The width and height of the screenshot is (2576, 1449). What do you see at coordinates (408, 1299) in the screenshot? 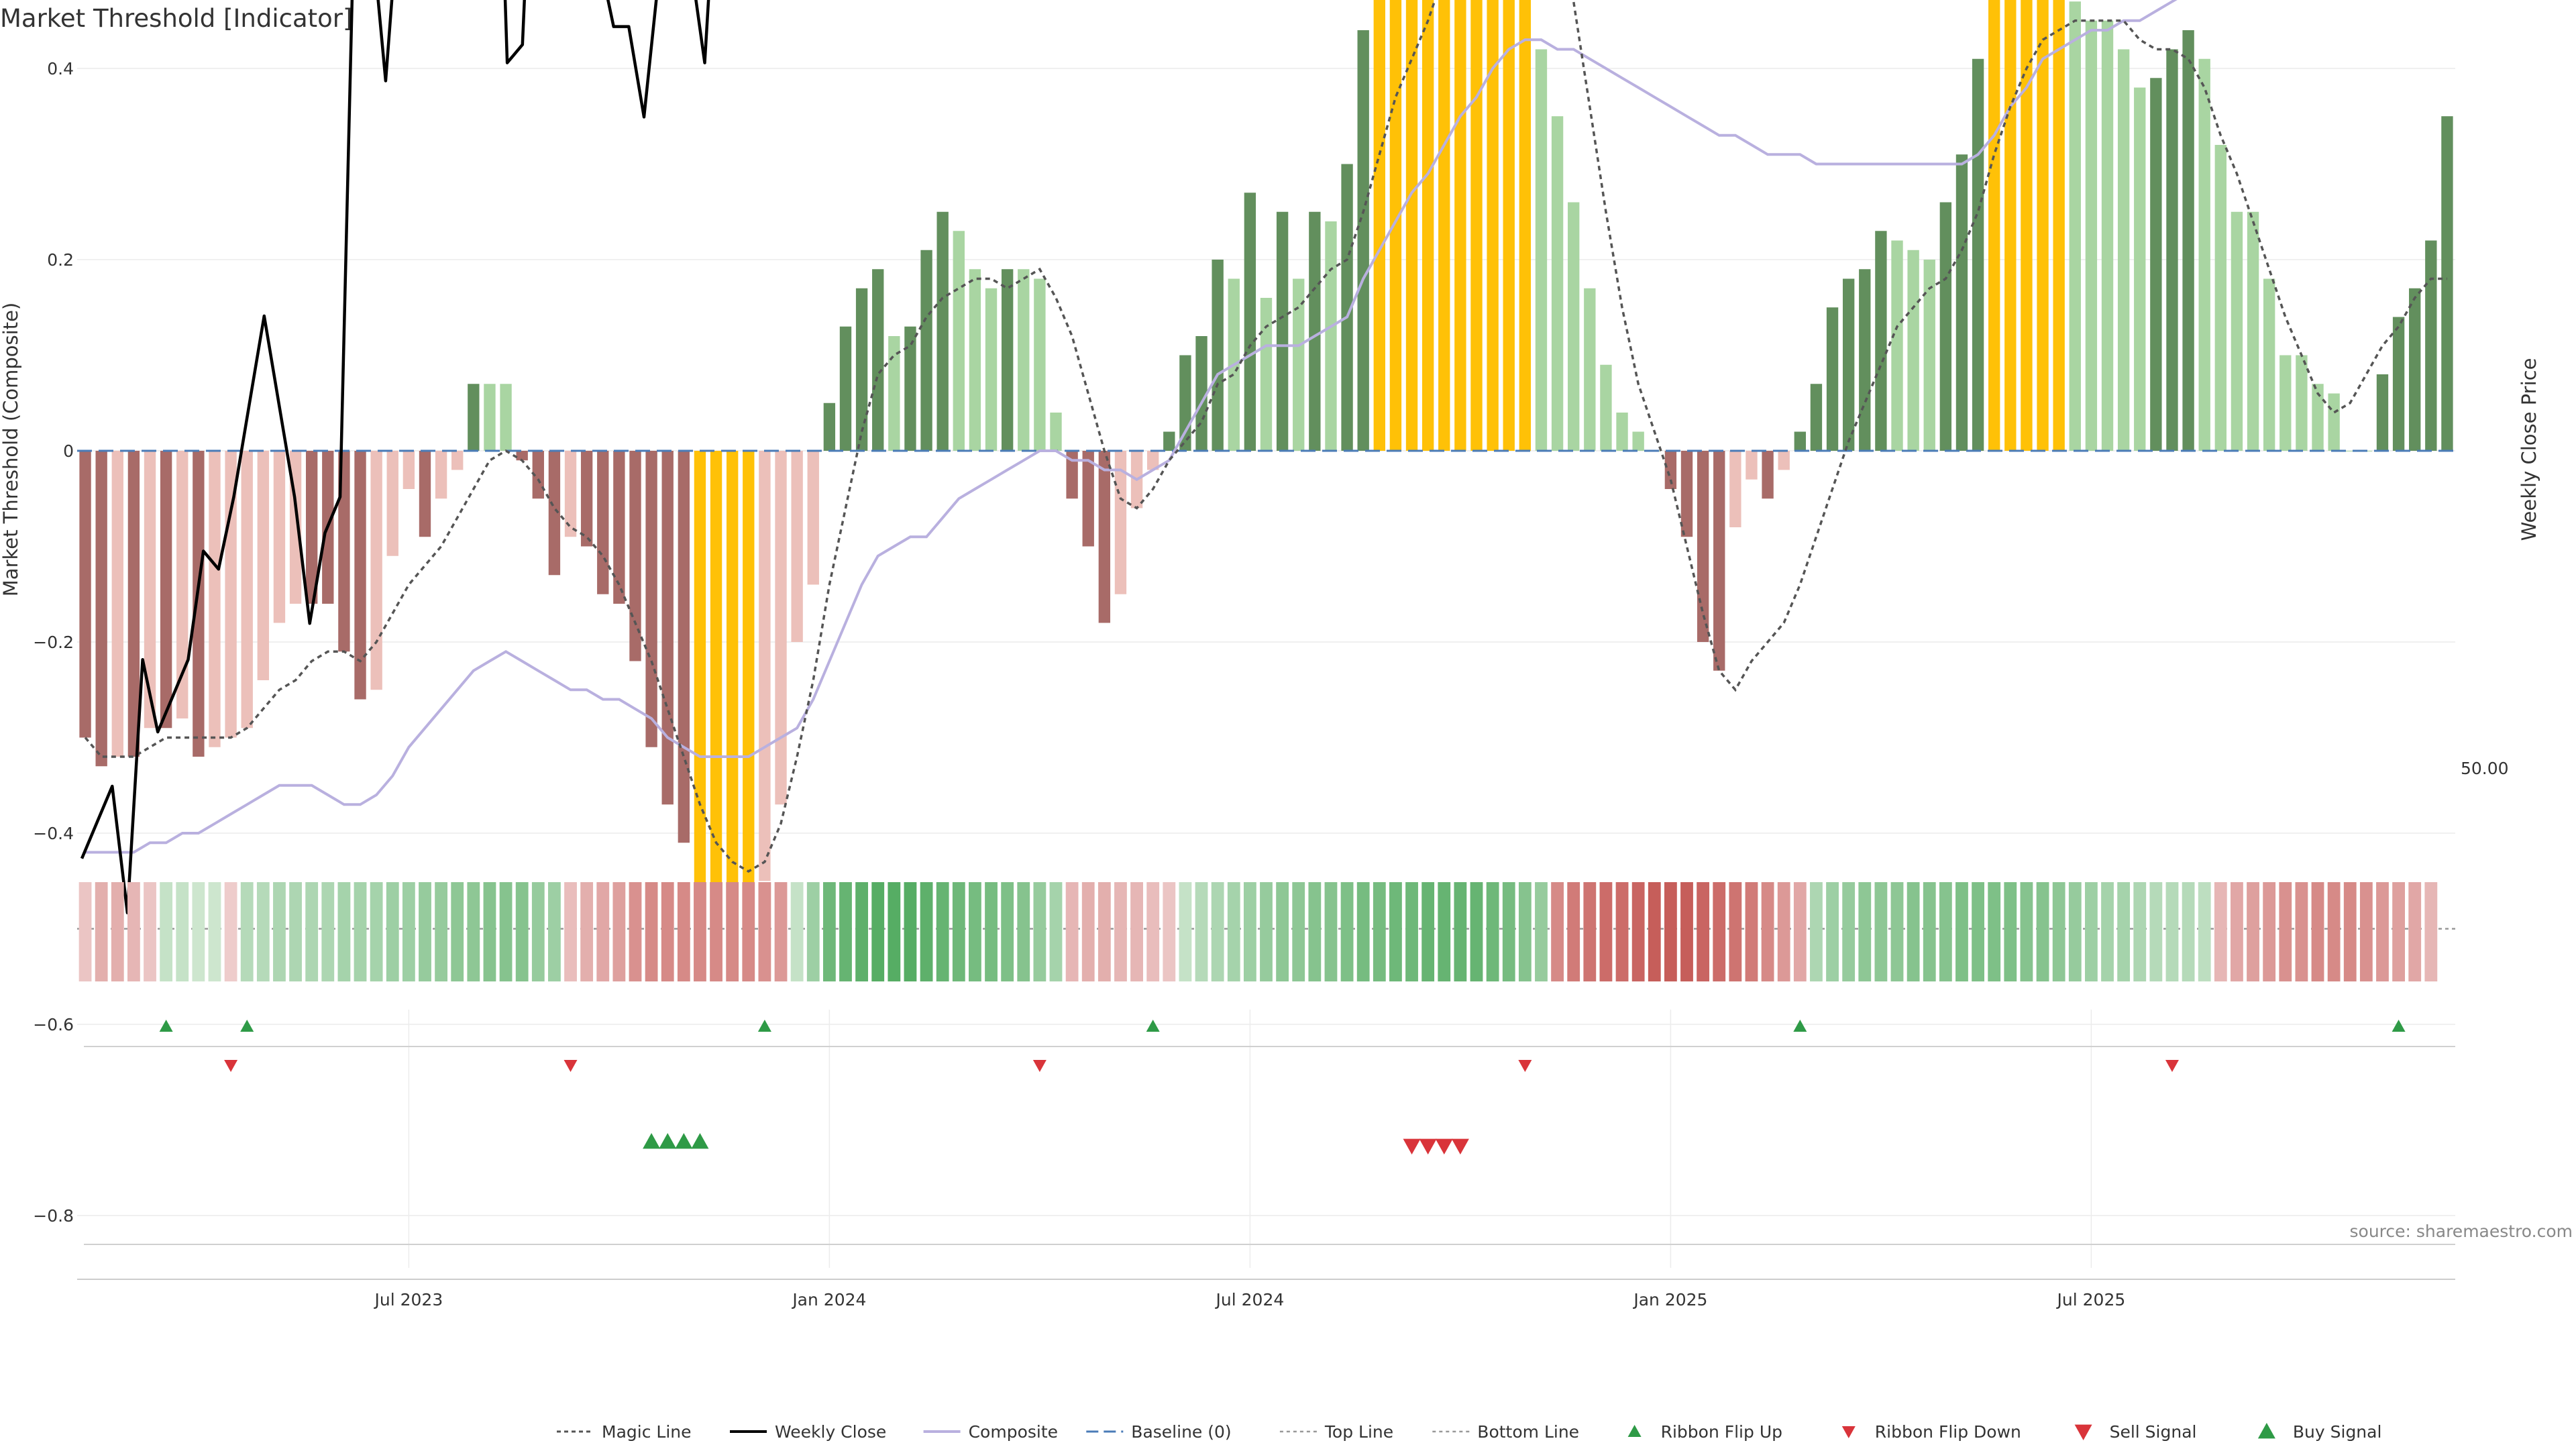
I see `x-tick-label: Jul 2023` at bounding box center [408, 1299].